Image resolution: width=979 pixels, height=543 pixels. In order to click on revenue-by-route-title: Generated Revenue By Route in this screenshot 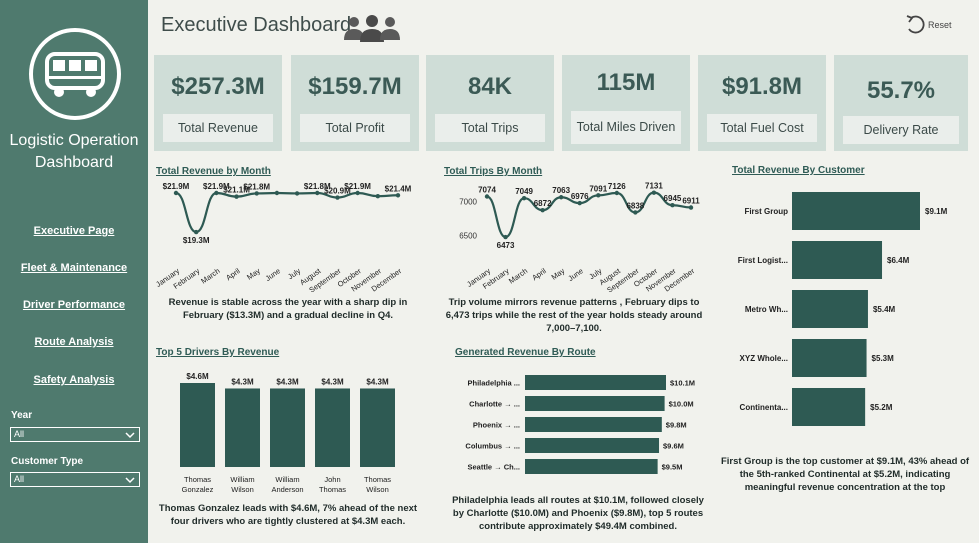, I will do `click(525, 352)`.